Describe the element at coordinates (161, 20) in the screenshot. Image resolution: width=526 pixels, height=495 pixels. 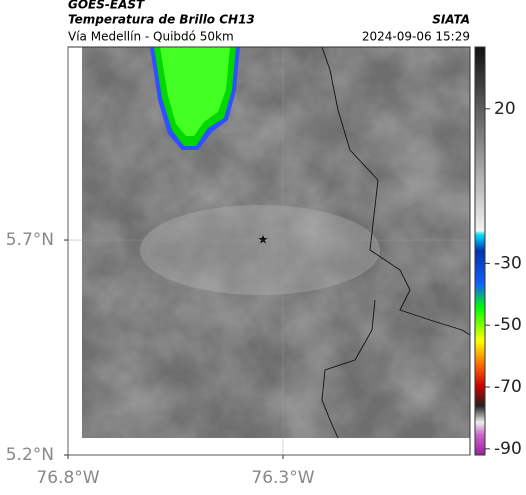
I see `title: Temperatura de Brillo CH13` at that location.